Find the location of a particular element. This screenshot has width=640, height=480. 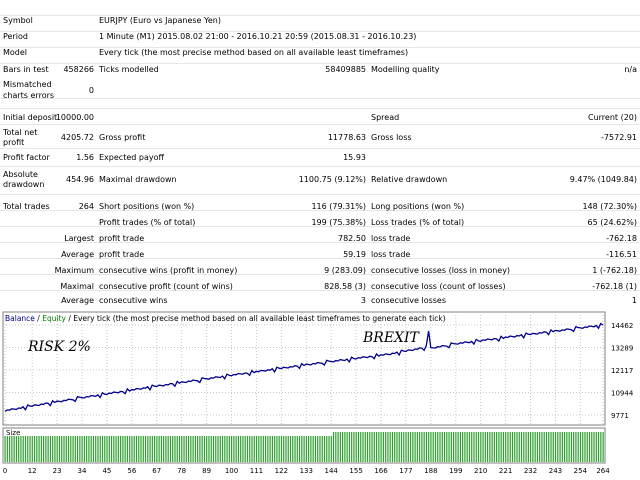

cons-losses-money-label: consecutive losses (loss in money) is located at coordinates (441, 270).